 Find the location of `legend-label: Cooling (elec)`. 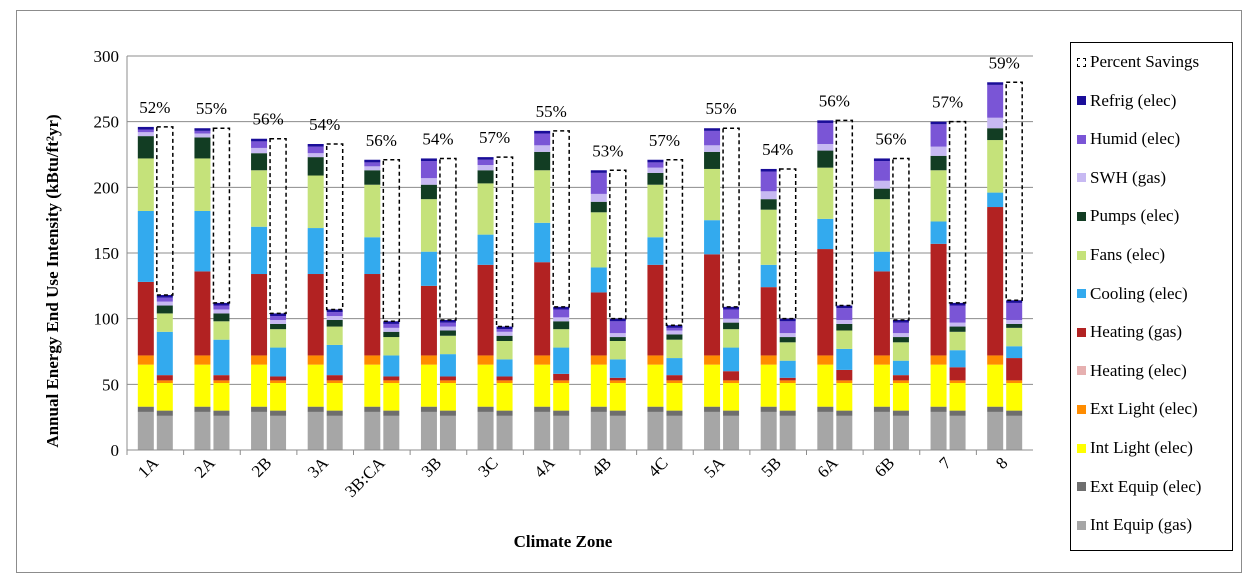

legend-label: Cooling (elec) is located at coordinates (1139, 293).